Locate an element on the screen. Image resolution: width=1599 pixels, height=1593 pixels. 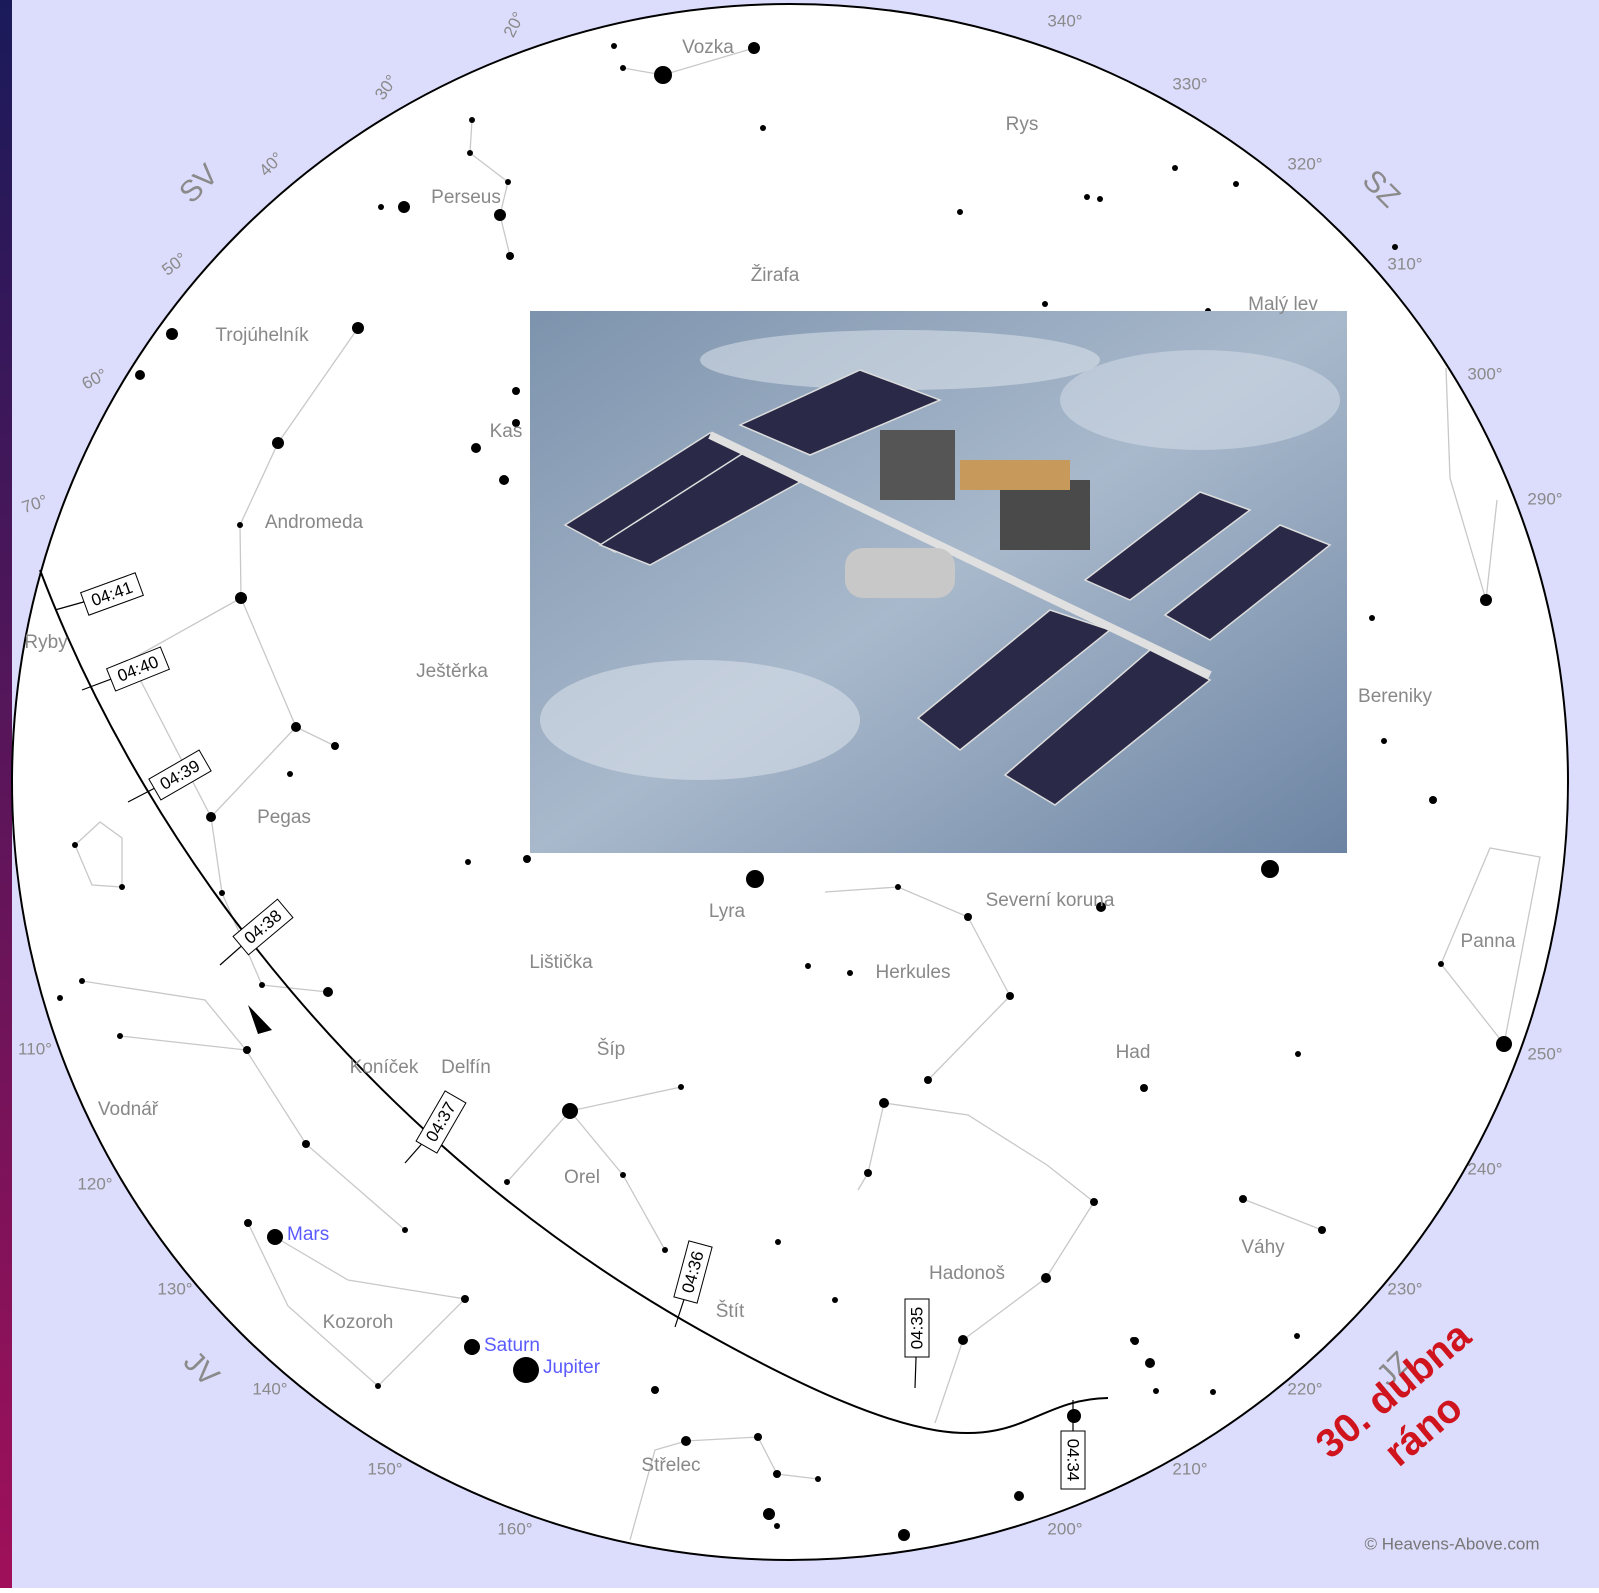
azimuth-label: 340° is located at coordinates (1064, 20).